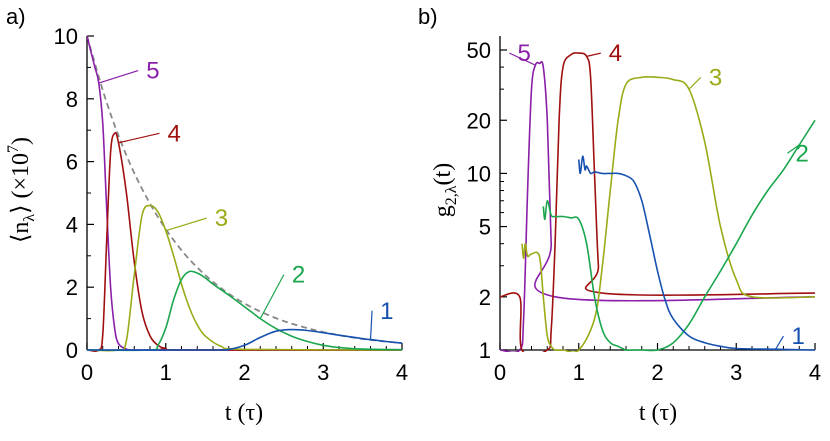  What do you see at coordinates (485, 350) in the screenshot?
I see `y-tick-label: 1` at bounding box center [485, 350].